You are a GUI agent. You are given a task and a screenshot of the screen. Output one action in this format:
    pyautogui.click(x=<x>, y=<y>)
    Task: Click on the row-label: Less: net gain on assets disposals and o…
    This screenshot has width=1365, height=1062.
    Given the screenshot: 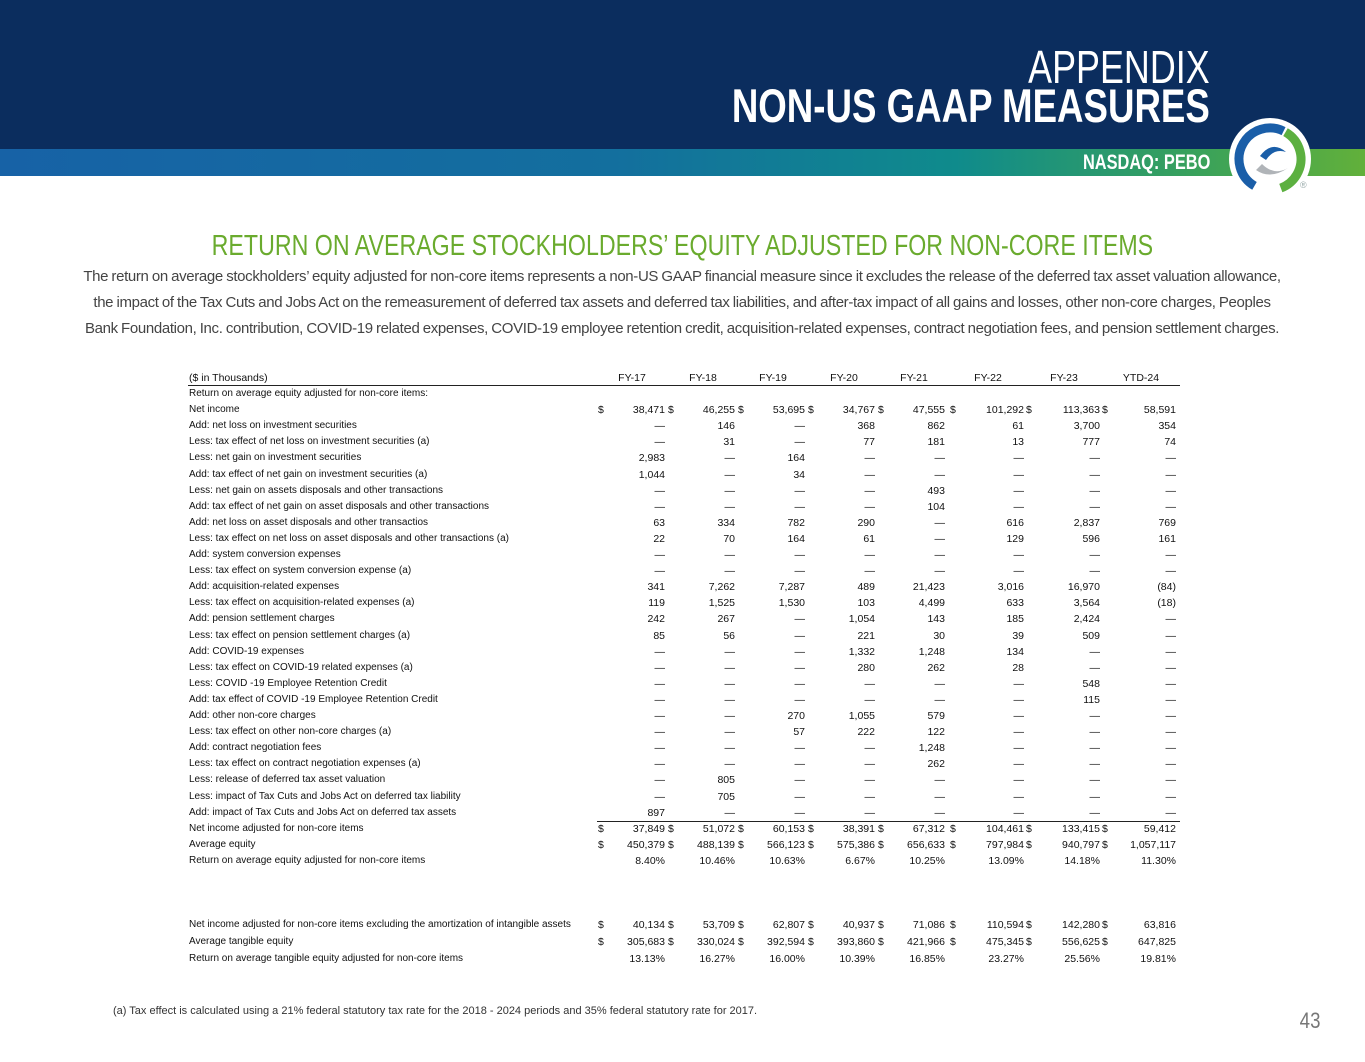 What is the action you would take?
    pyautogui.click(x=316, y=490)
    